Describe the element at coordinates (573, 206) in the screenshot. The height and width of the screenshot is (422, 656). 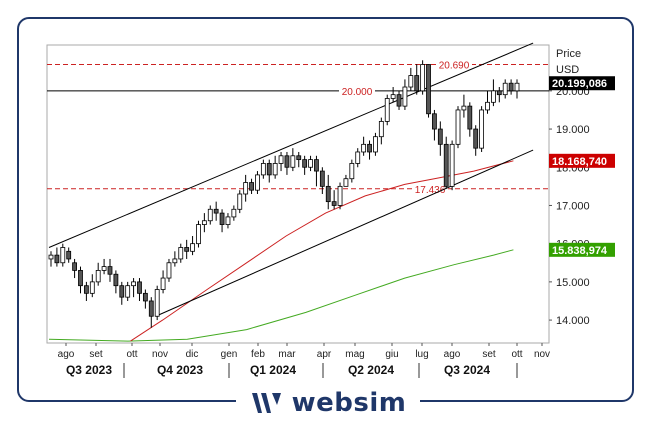
I see `y-tick-label: 17.000` at that location.